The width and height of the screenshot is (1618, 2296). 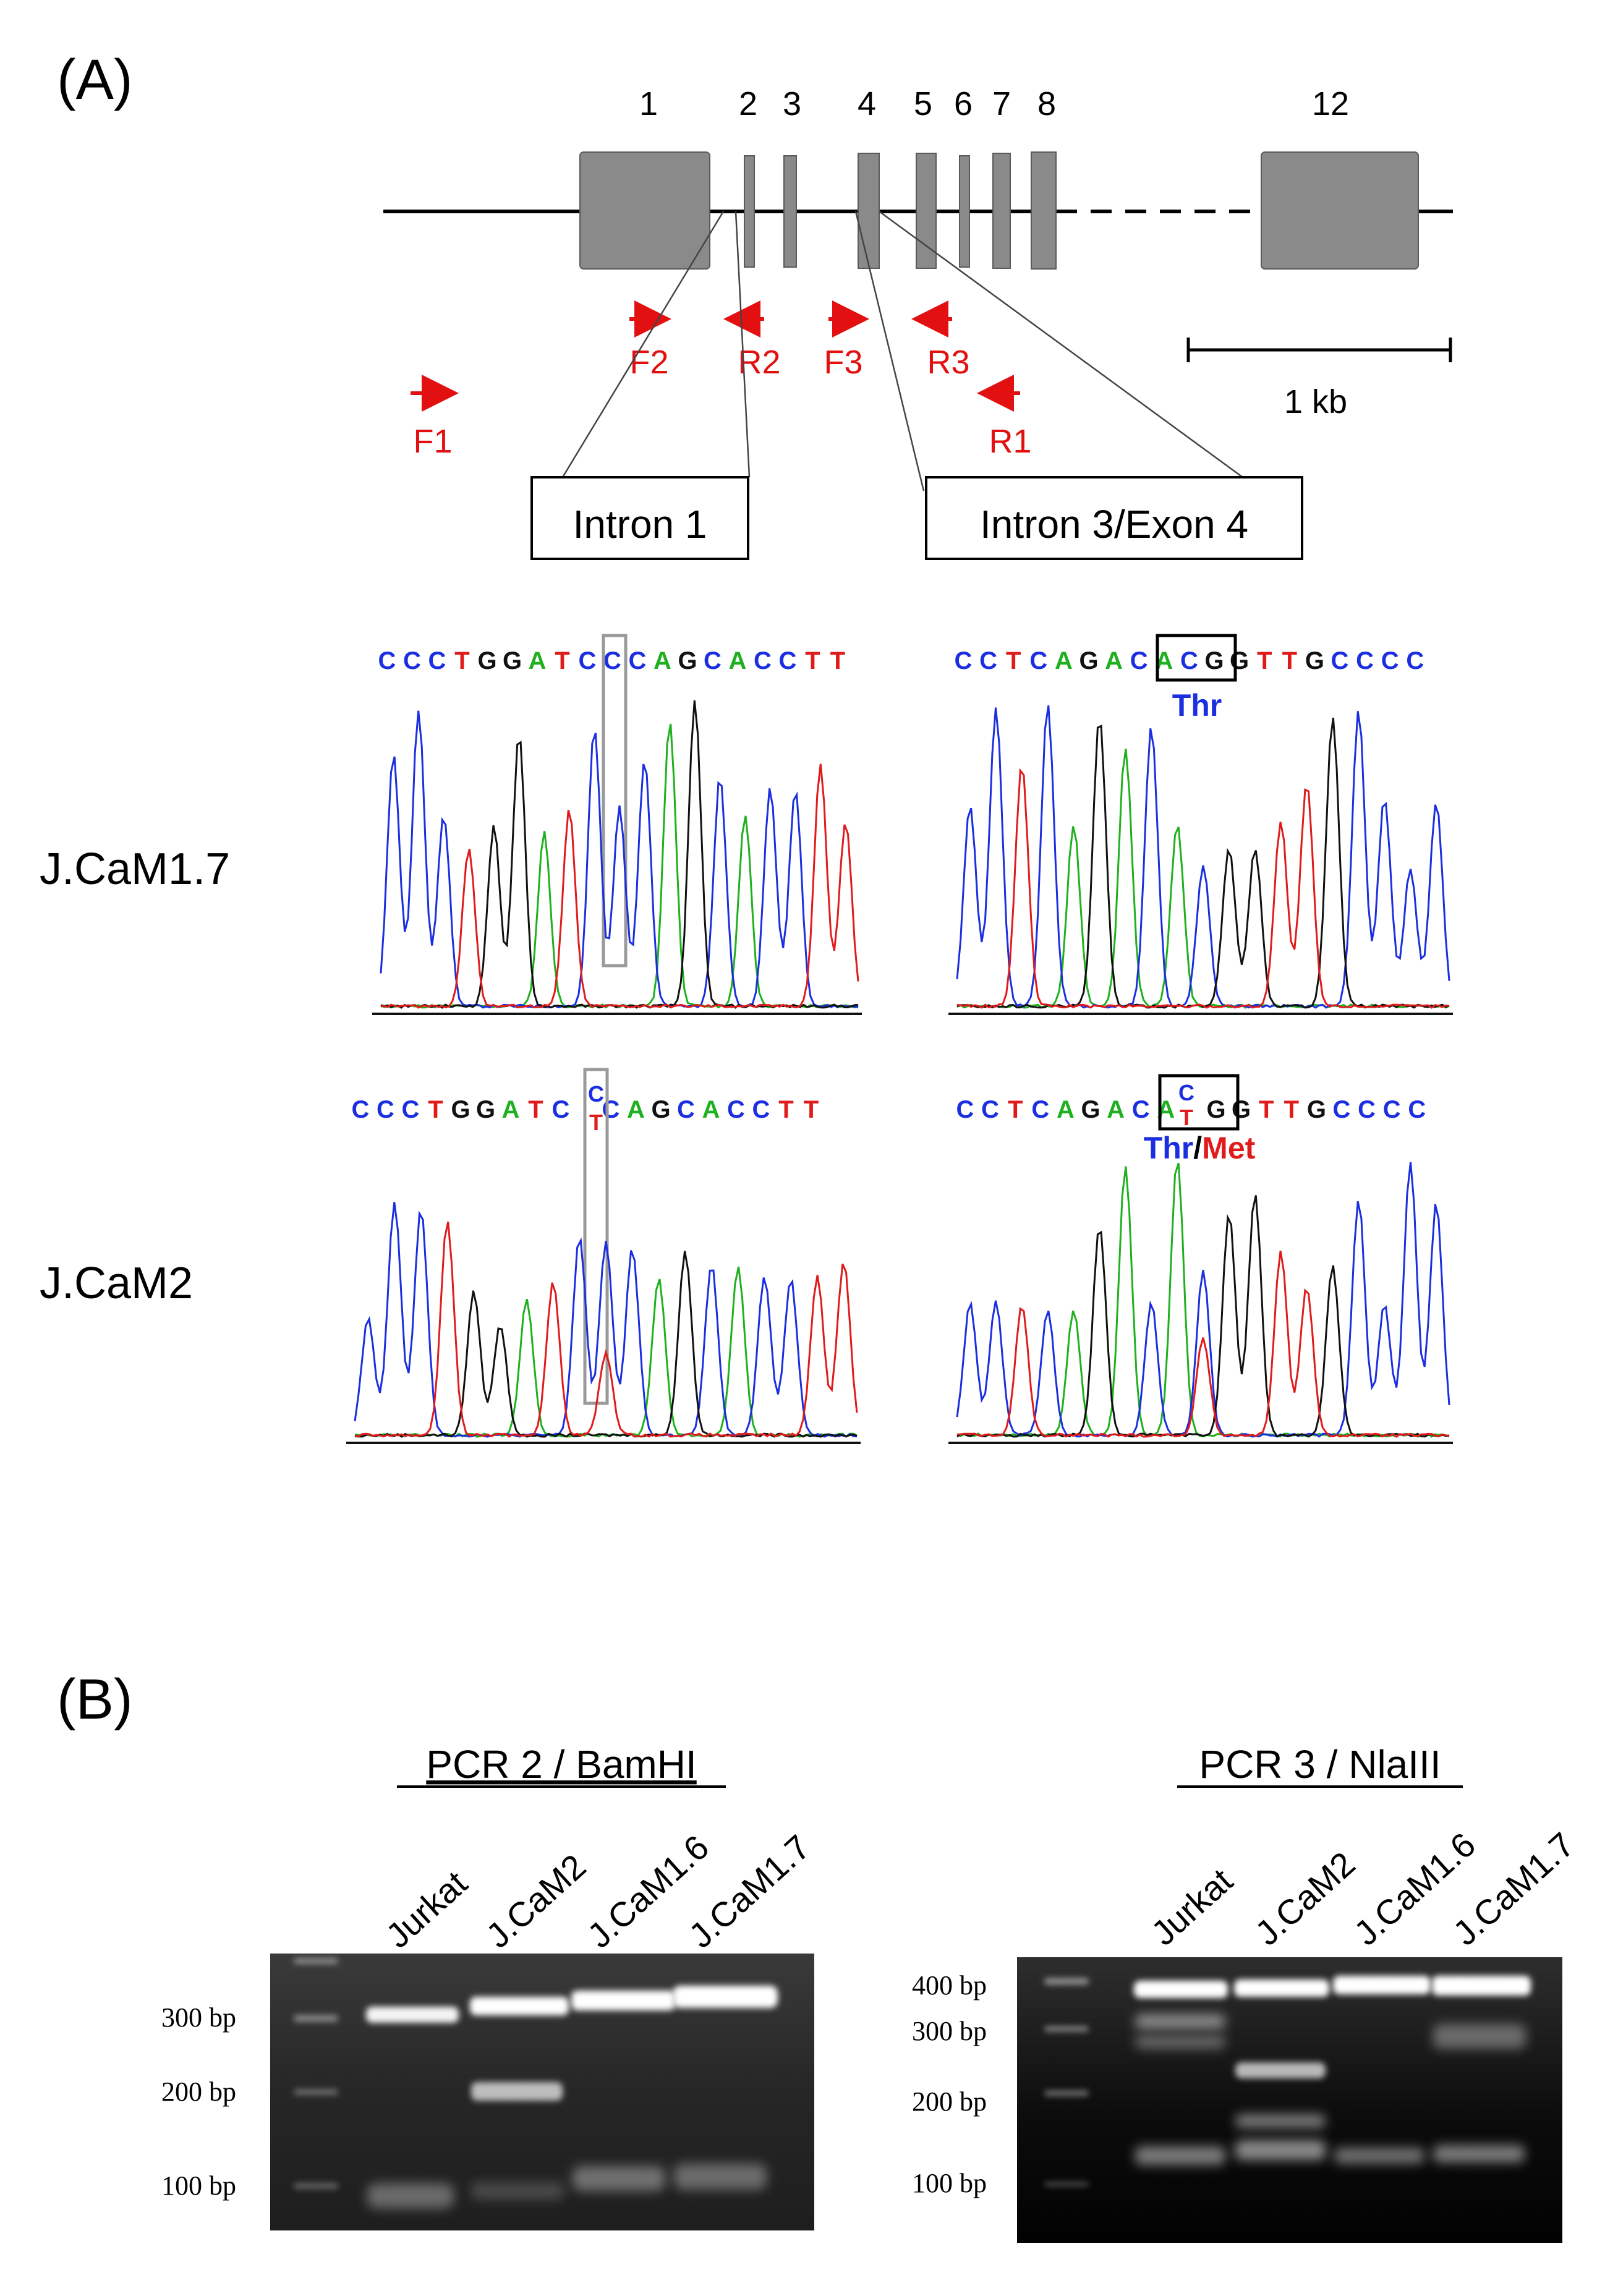 I want to click on exon-number: 5, so click(x=923, y=104).